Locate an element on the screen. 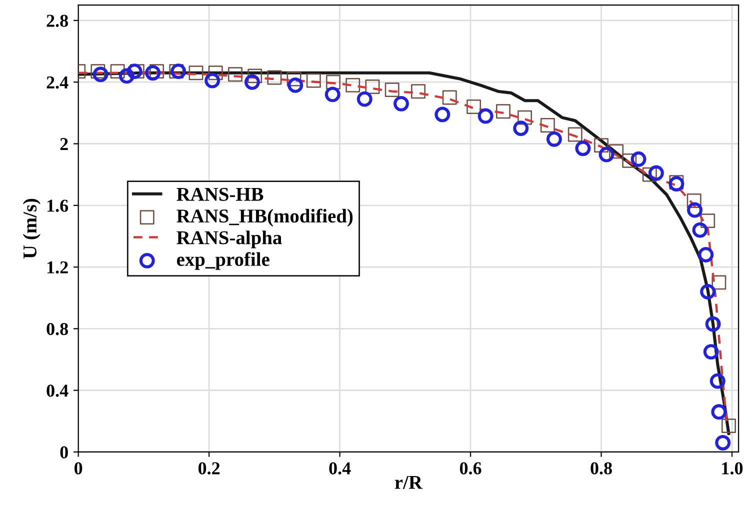  y-tick-label: 0 is located at coordinates (64, 452).